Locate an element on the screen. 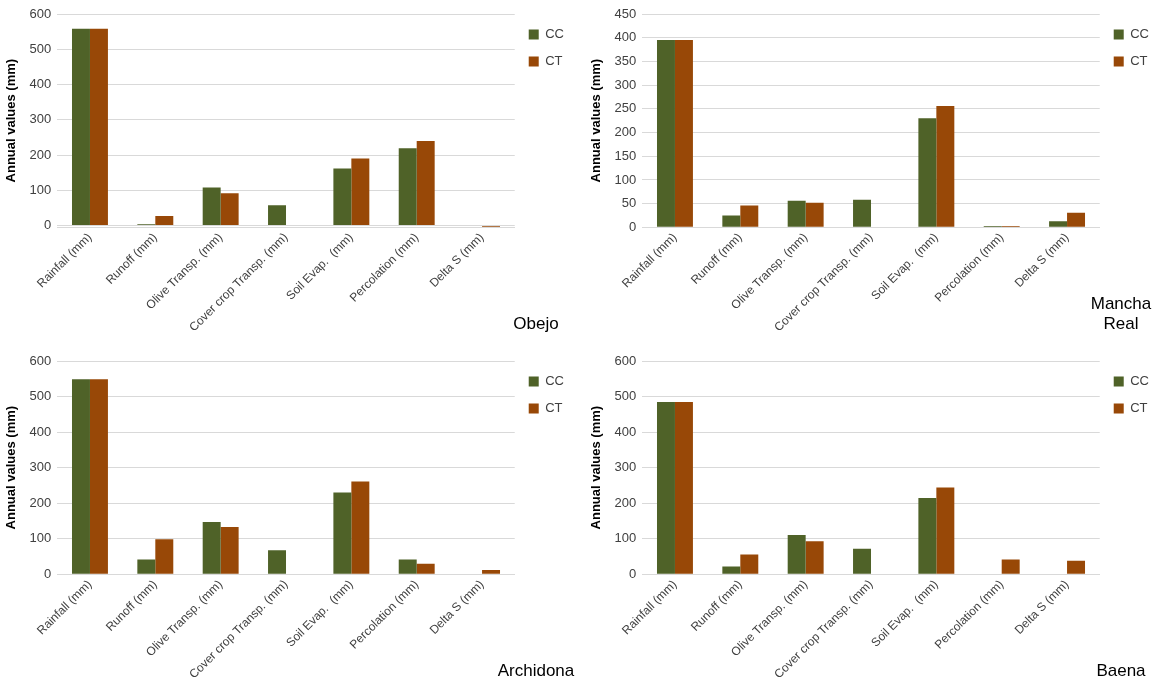 Image resolution: width=1170 pixels, height=690 pixels. text: Baena is located at coordinates (1121, 671).